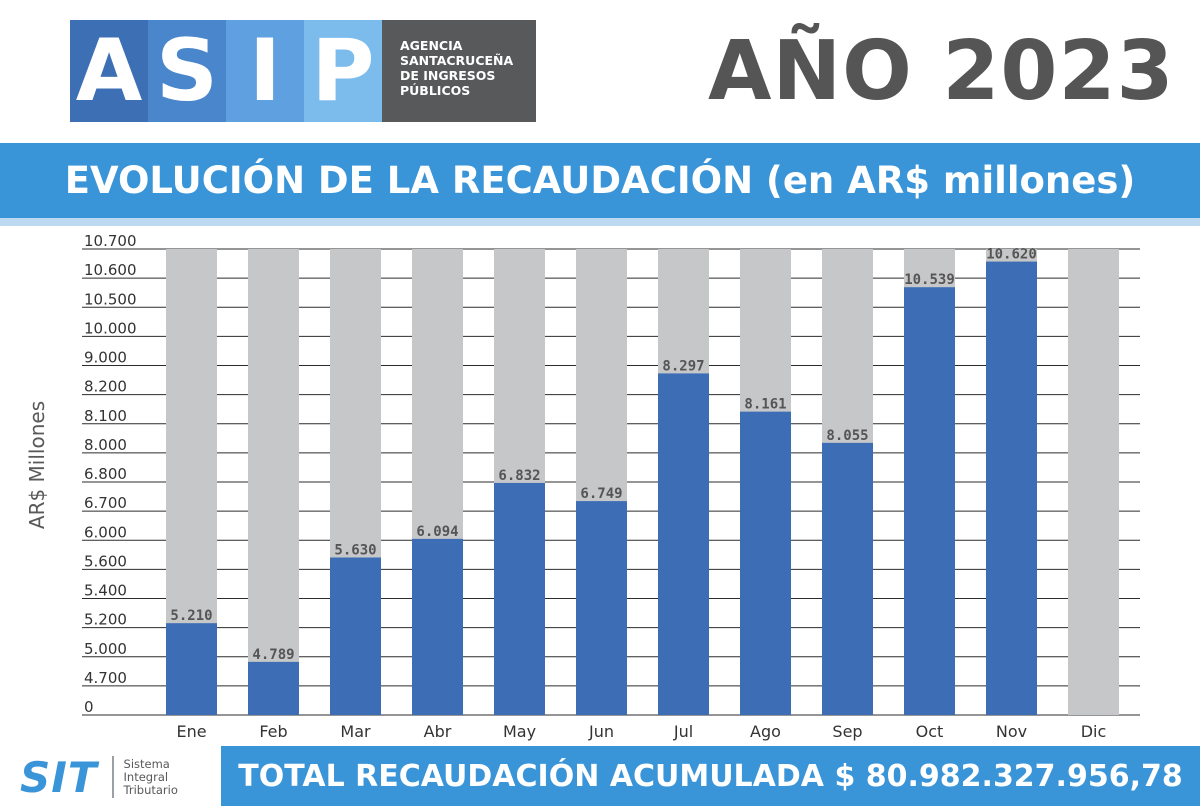 The image size is (1200, 806). Describe the element at coordinates (105, 358) in the screenshot. I see `y-tick-label: 9.000` at that location.